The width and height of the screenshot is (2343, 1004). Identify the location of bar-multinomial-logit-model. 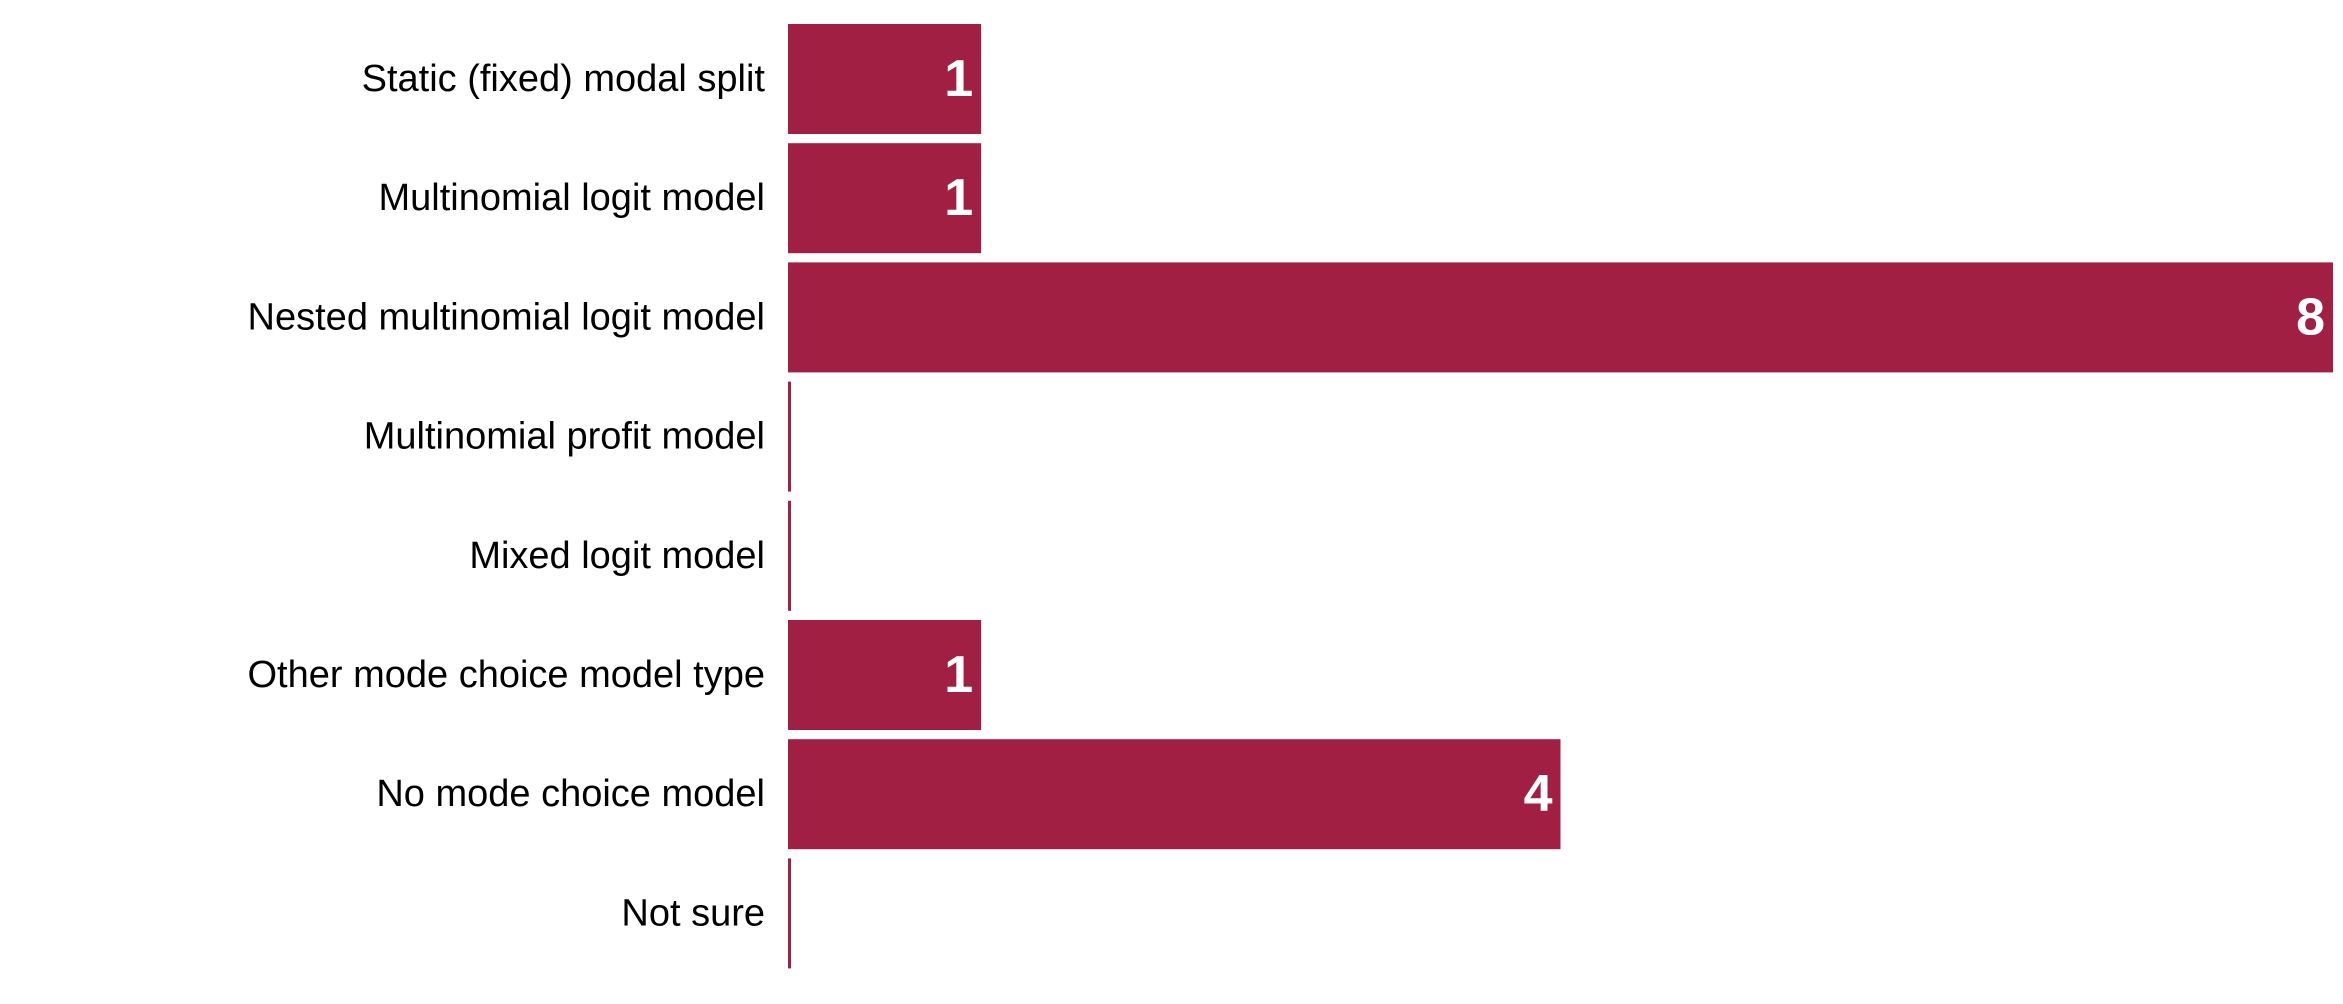
(885, 198).